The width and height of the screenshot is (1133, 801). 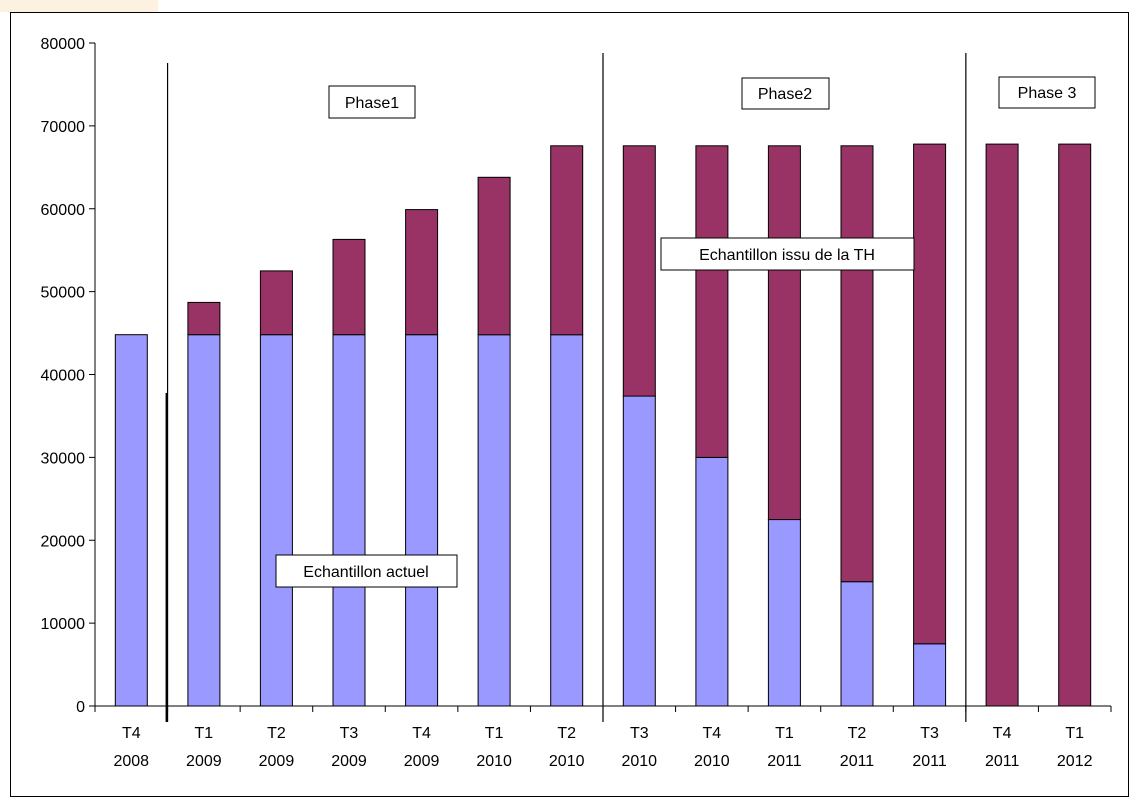 What do you see at coordinates (63, 376) in the screenshot?
I see `y-tick-label-4: 40000` at bounding box center [63, 376].